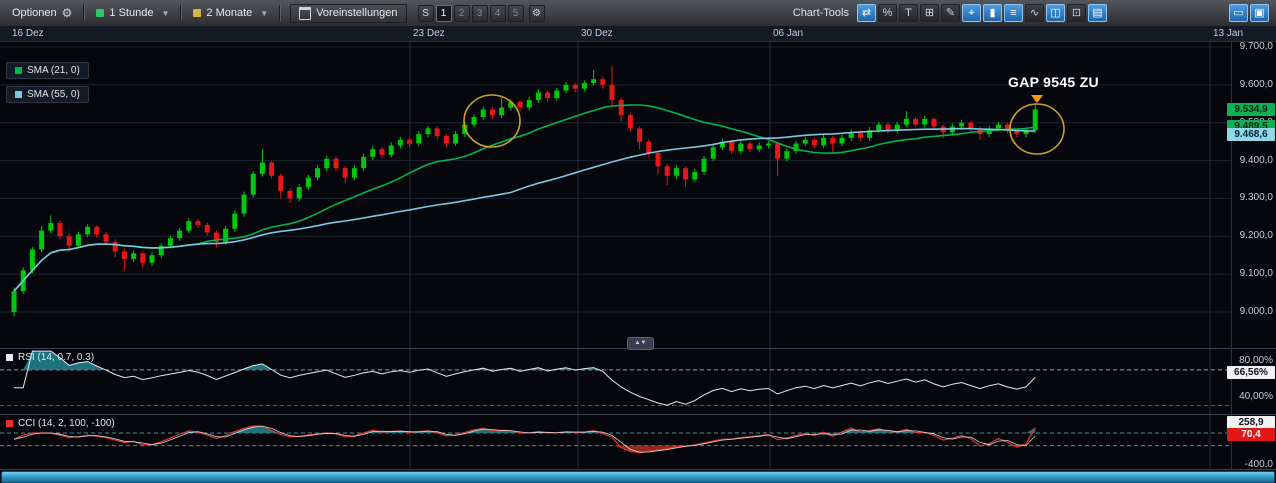 The height and width of the screenshot is (483, 1276). What do you see at coordinates (1053, 82) in the screenshot?
I see `gap-annotation: GAP 9545 ZU` at bounding box center [1053, 82].